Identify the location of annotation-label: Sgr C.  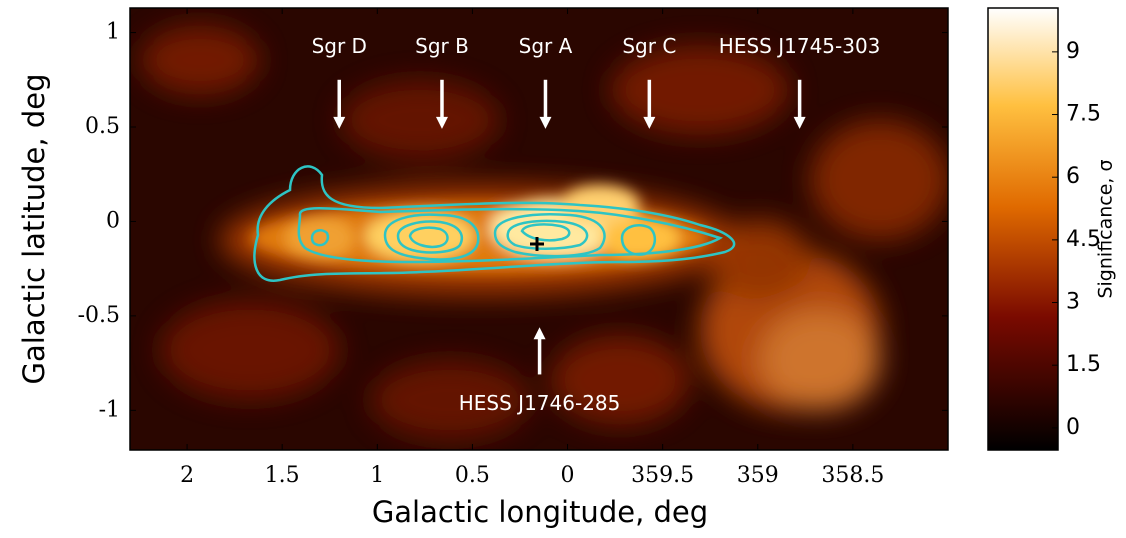
(649, 46).